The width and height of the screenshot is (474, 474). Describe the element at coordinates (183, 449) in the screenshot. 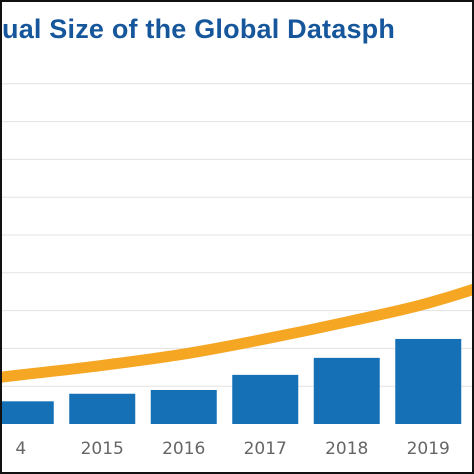

I see `x-tick-label: 2016` at that location.